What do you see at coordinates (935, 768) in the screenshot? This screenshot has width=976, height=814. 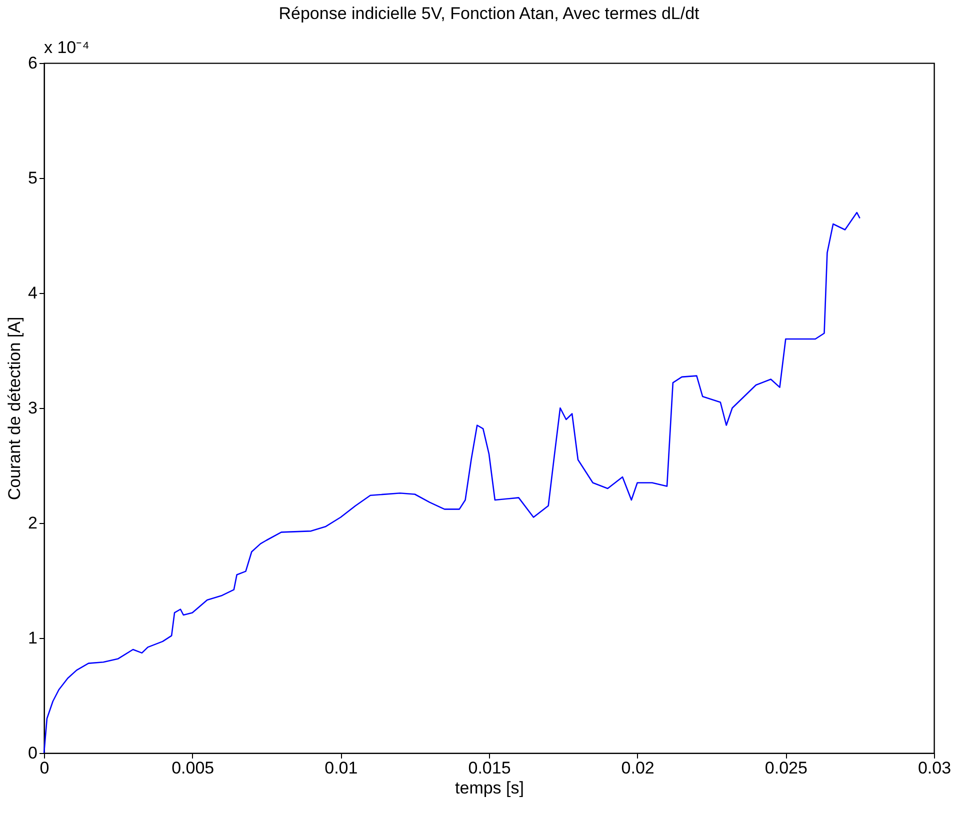 I see `x-tick-label: 0.03` at bounding box center [935, 768].